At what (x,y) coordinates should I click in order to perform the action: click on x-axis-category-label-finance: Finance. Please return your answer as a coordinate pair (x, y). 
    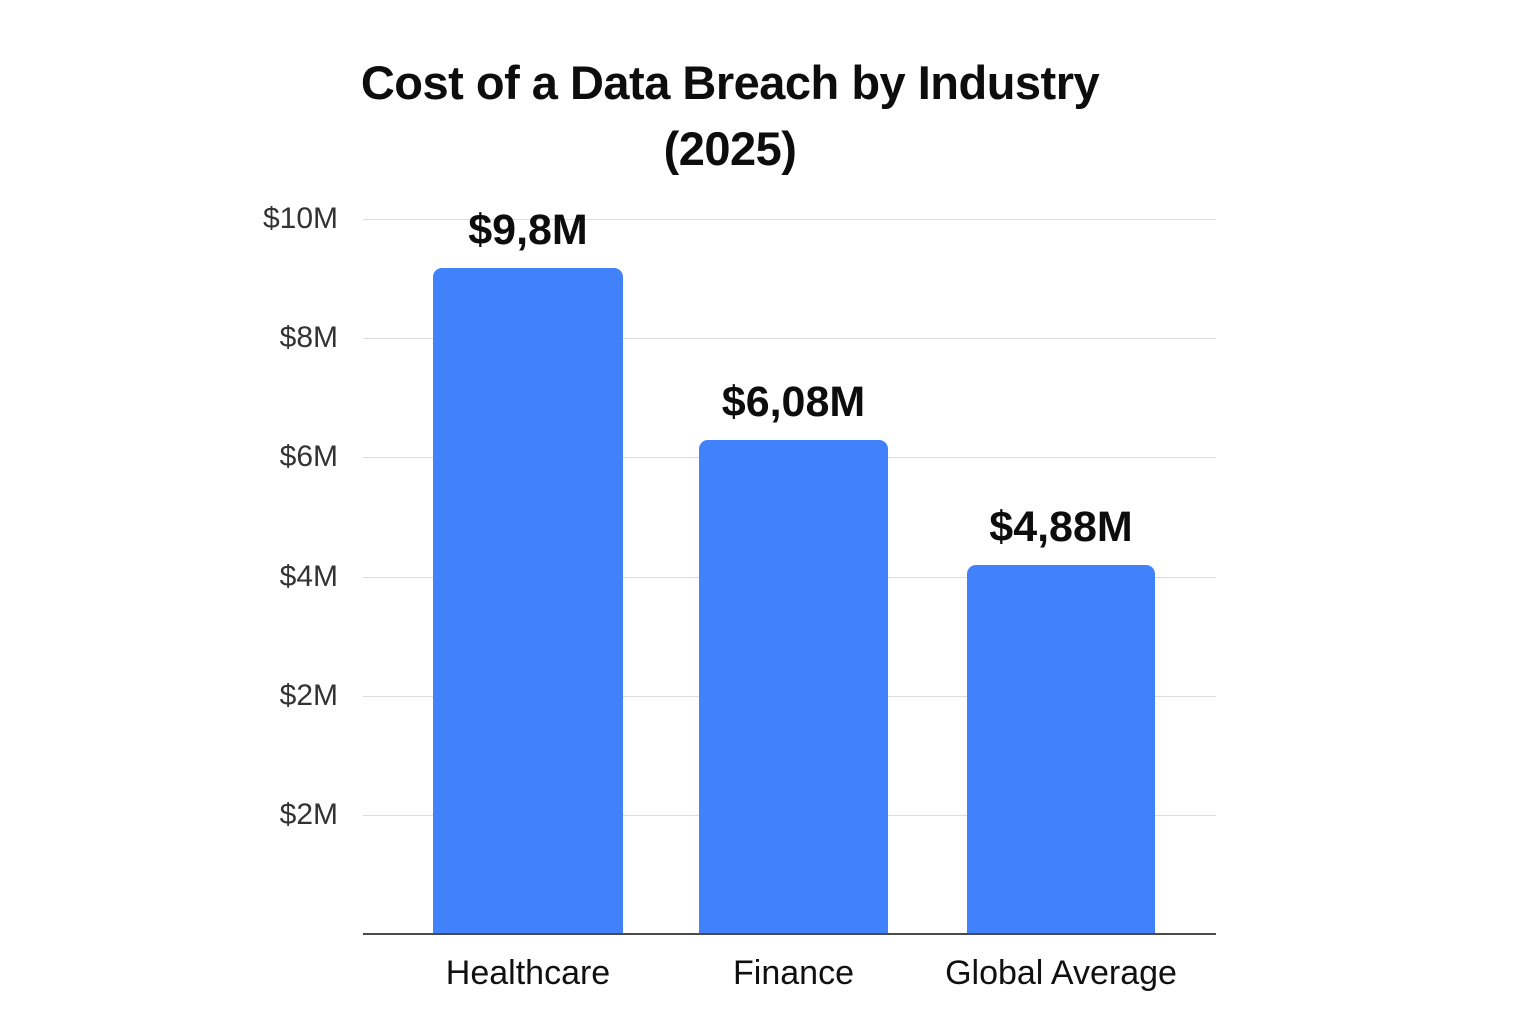
    Looking at the image, I should click on (793, 973).